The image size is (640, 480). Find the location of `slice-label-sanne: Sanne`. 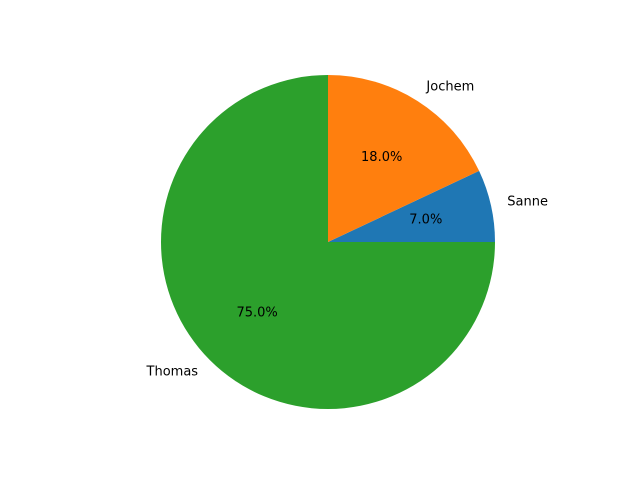

slice-label-sanne: Sanne is located at coordinates (527, 201).